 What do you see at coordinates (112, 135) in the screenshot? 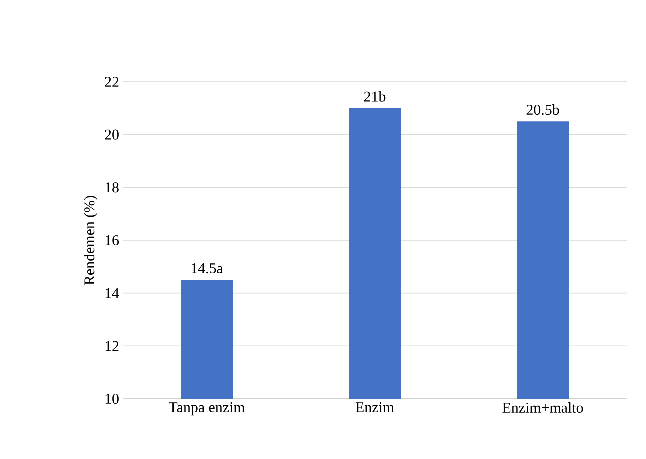
I see `y-tick-label: 20` at bounding box center [112, 135].